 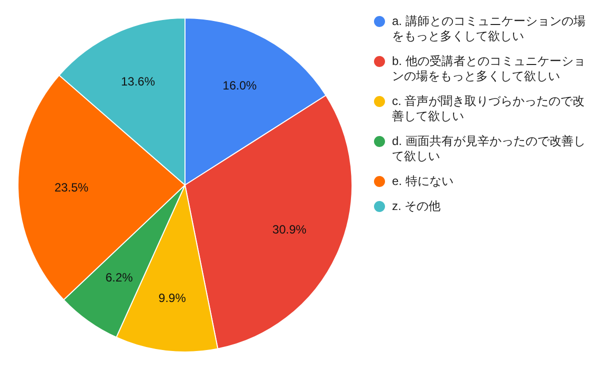 What do you see at coordinates (138, 81) in the screenshot?
I see `data-label: 13.6%` at bounding box center [138, 81].